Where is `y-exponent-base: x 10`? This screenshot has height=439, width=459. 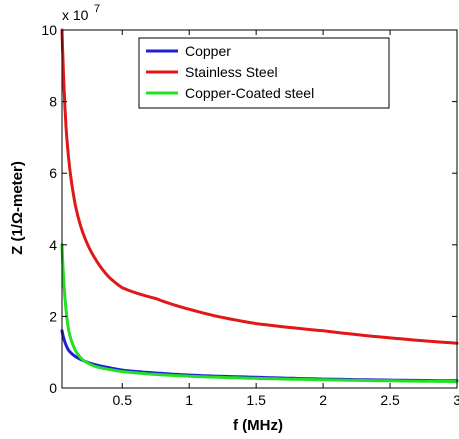 y-exponent-base: x 10 is located at coordinates (75, 15).